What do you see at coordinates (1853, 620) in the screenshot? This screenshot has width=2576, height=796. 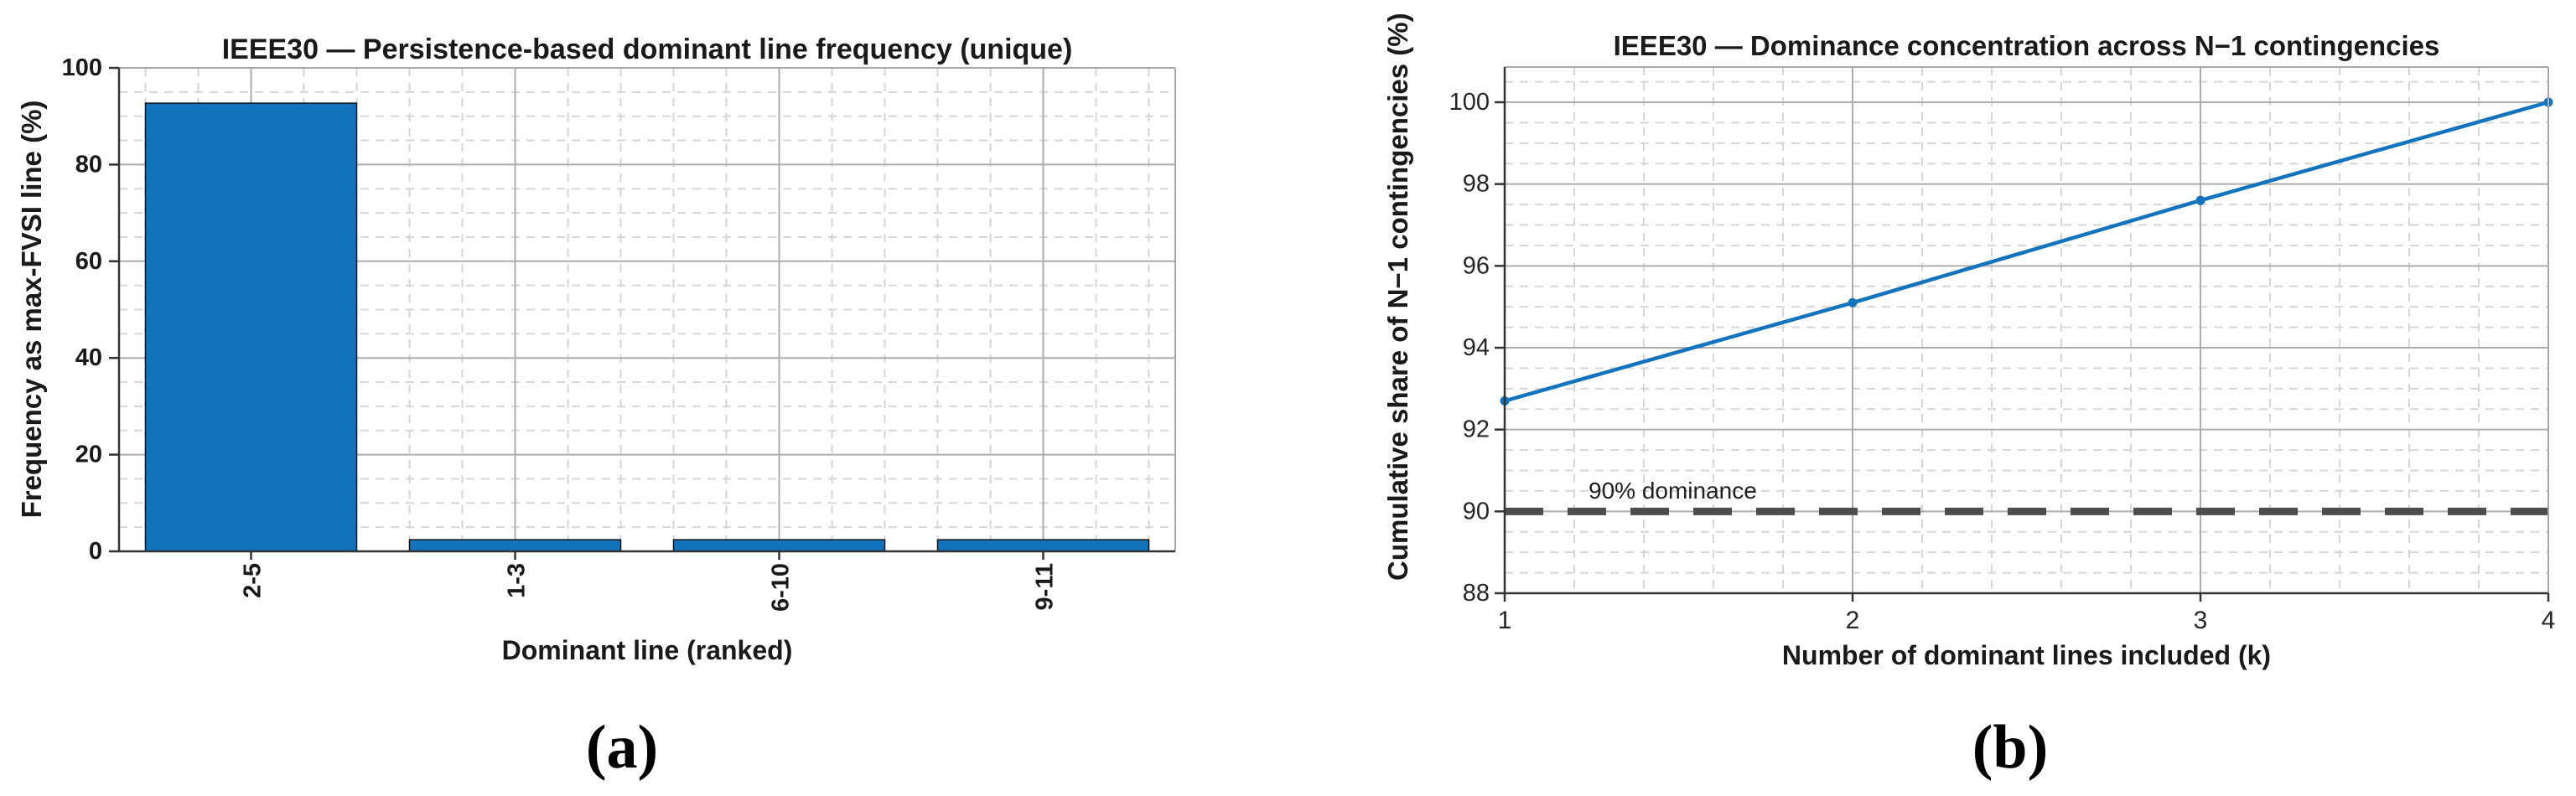 I see `x-tick-label-2: 2` at bounding box center [1853, 620].